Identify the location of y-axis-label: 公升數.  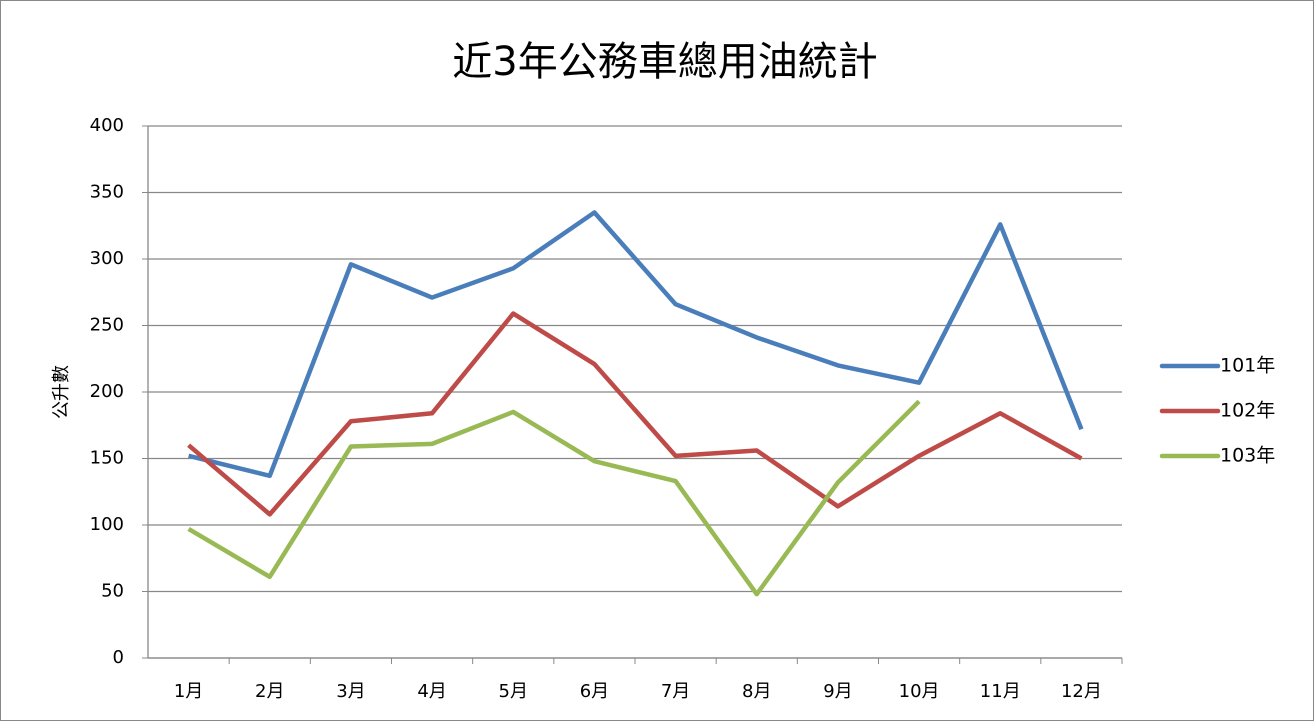
(61, 392).